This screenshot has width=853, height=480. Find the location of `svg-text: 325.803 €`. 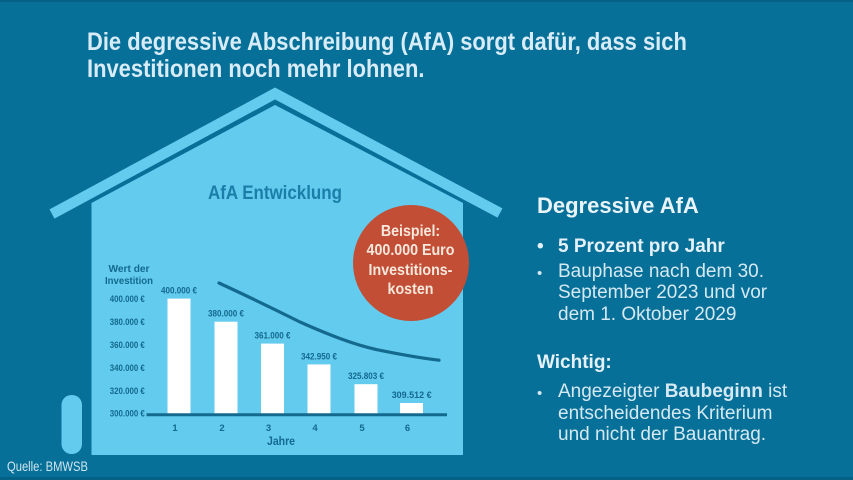

svg-text: 325.803 € is located at coordinates (366, 376).